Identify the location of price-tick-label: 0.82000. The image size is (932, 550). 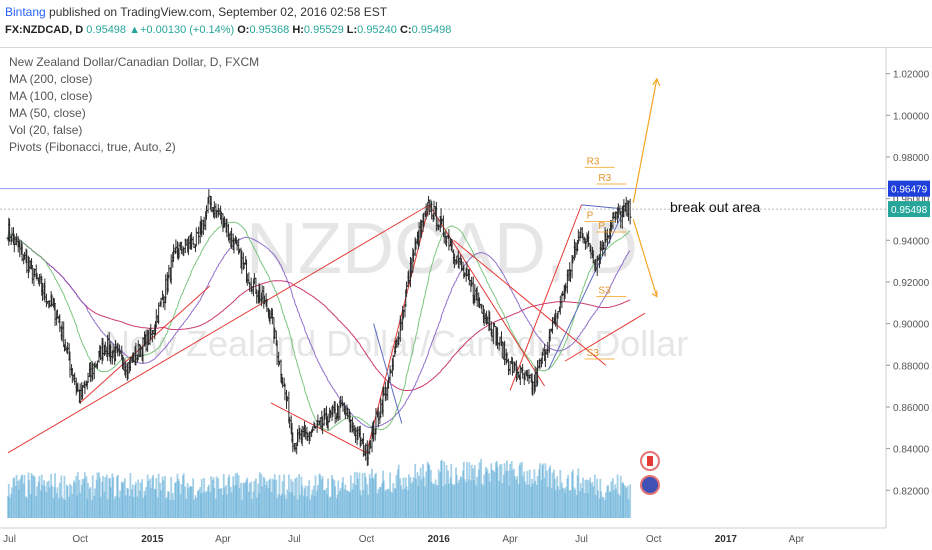
(911, 491).